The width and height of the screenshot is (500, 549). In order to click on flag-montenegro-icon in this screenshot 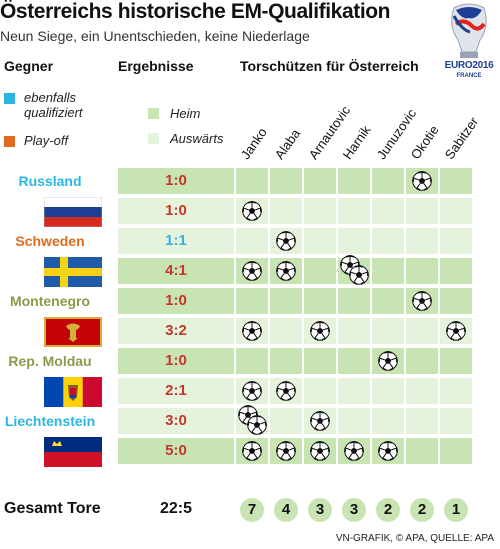, I will do `click(73, 332)`.